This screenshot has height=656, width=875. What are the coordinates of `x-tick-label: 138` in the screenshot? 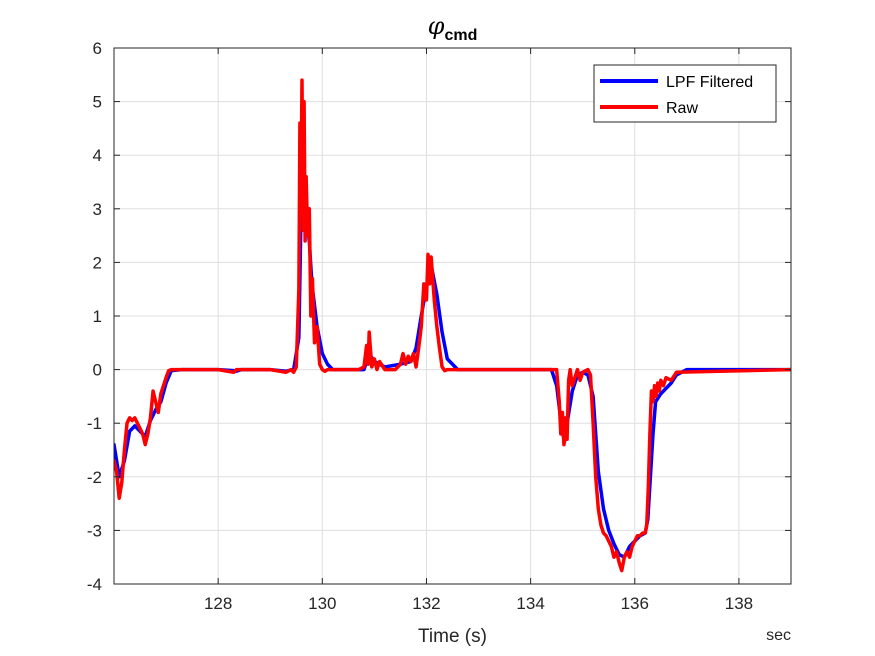 It's located at (739, 603).